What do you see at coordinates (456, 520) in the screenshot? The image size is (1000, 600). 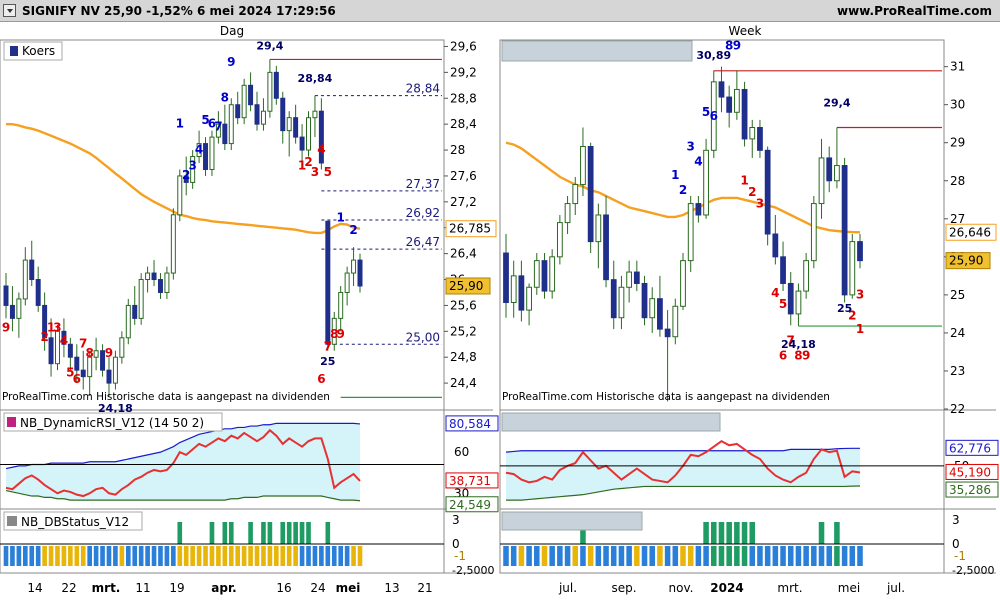 I see `status-tick-label: 3` at bounding box center [456, 520].